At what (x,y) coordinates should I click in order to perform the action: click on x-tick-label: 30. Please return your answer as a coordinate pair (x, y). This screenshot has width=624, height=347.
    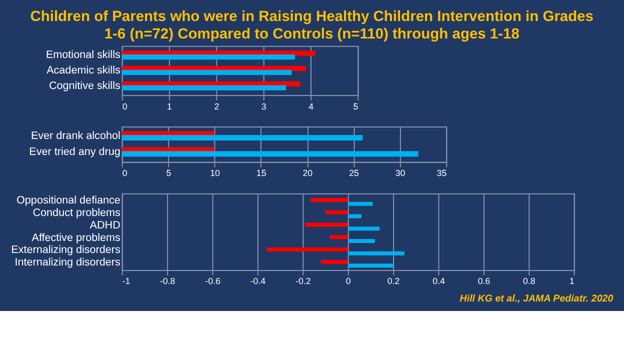
    Looking at the image, I should click on (400, 173).